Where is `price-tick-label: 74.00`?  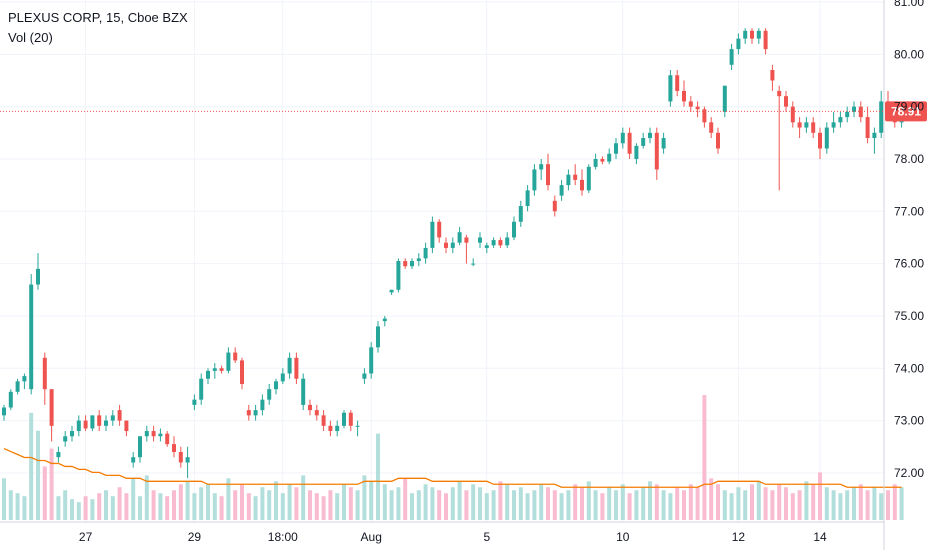
price-tick-label: 74.00 is located at coordinates (909, 368).